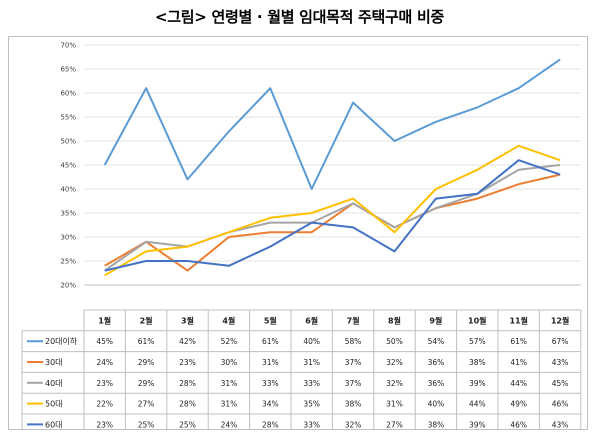  Describe the element at coordinates (560, 320) in the screenshot. I see `x-category-label: 12월` at that location.